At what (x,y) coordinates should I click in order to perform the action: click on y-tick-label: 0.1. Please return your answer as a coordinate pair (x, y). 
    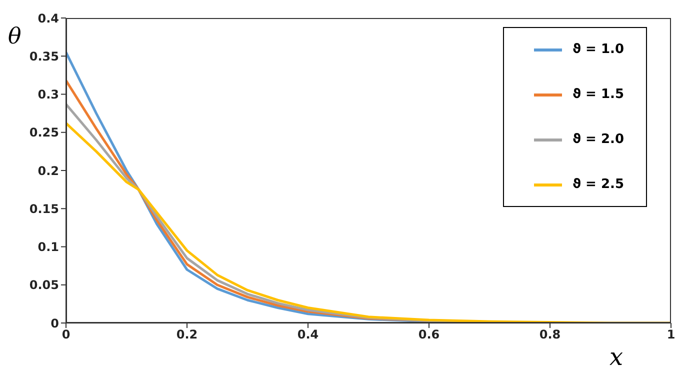
    Looking at the image, I should click on (48, 247).